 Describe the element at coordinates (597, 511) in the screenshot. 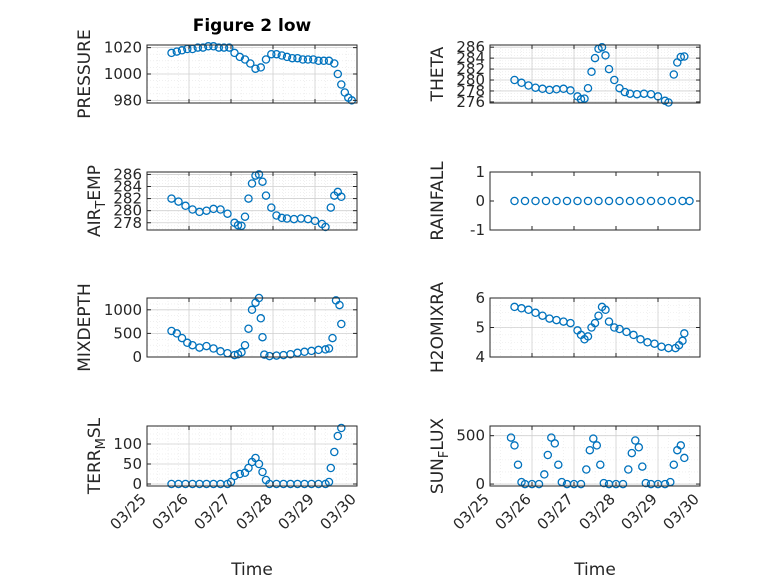

I see `x-tick-label: 03/28` at that location.